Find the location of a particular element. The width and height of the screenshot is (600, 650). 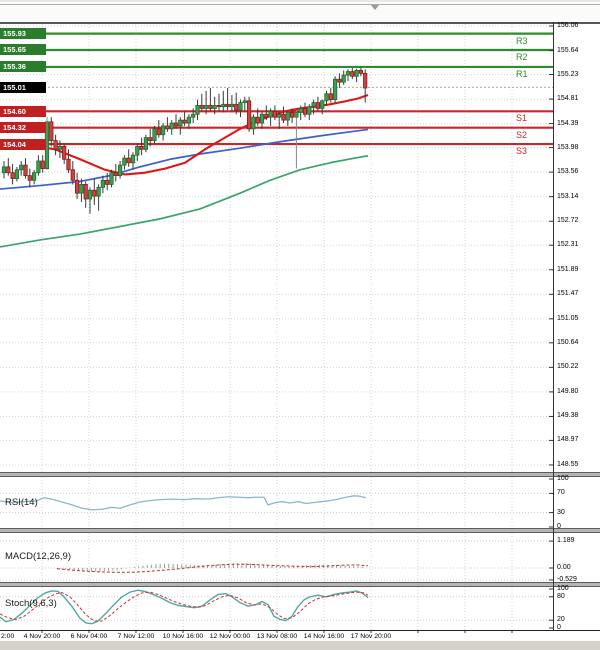

time-axis-line is located at coordinates (300, 630).